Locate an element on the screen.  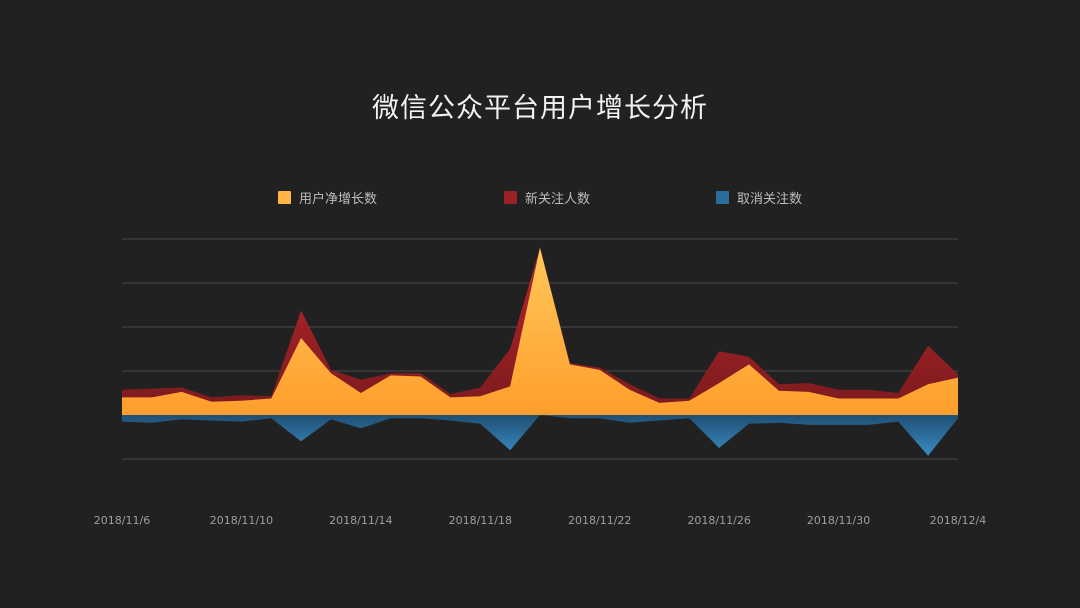
x-tick-label: 2018/11/18 is located at coordinates (480, 520).